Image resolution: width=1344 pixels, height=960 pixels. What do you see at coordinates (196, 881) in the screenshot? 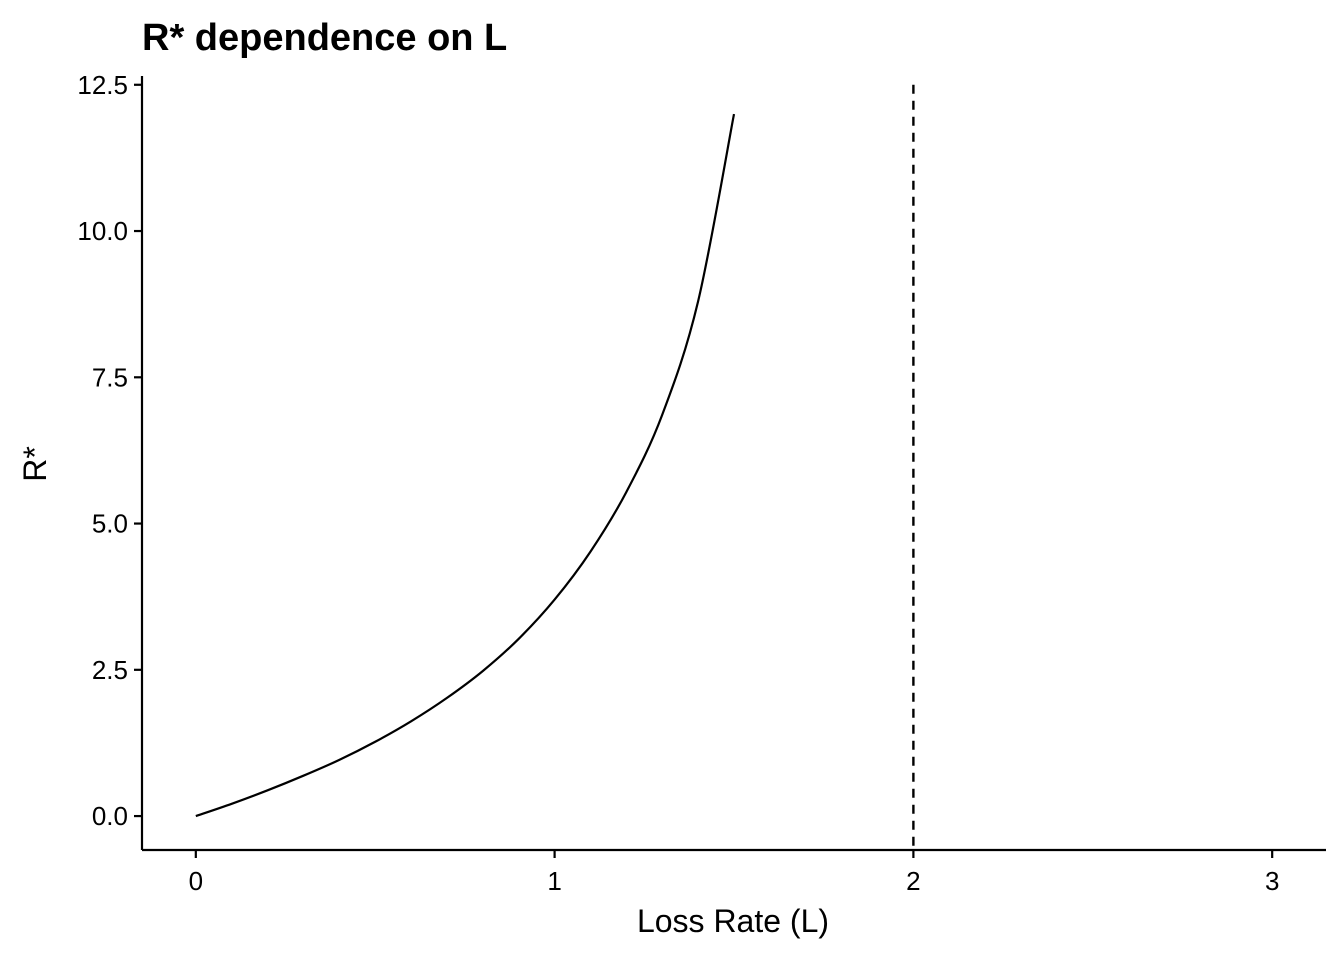
I see `x-tick-label: 0` at bounding box center [196, 881].